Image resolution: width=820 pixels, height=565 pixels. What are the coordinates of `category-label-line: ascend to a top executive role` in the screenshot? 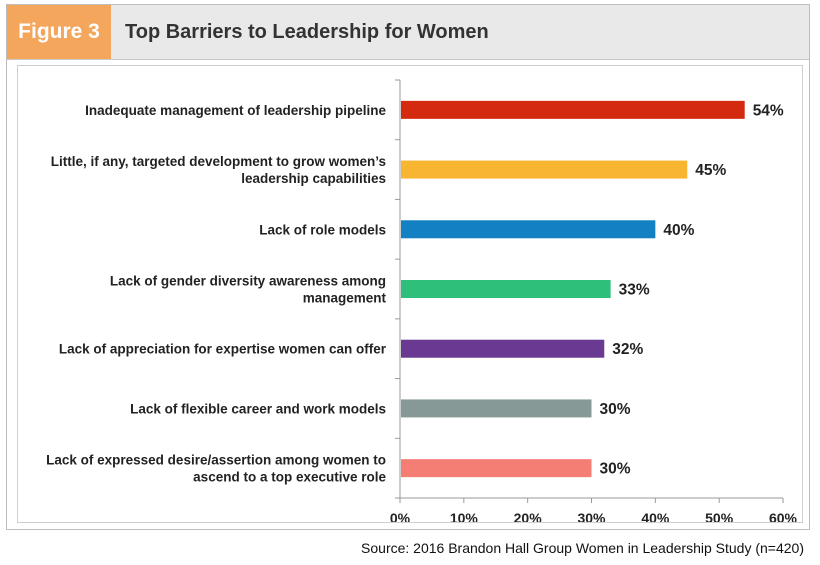 It's located at (289, 477).